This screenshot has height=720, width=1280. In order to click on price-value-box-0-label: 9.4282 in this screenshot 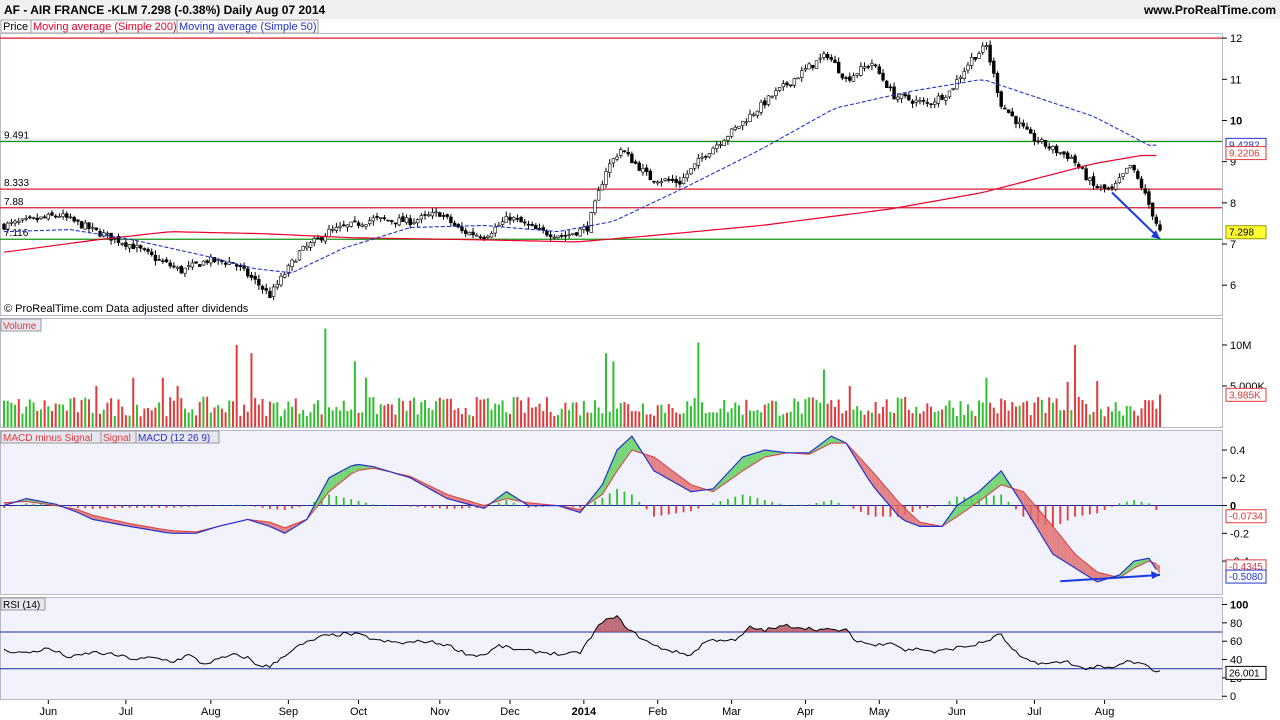, I will do `click(1244, 145)`.